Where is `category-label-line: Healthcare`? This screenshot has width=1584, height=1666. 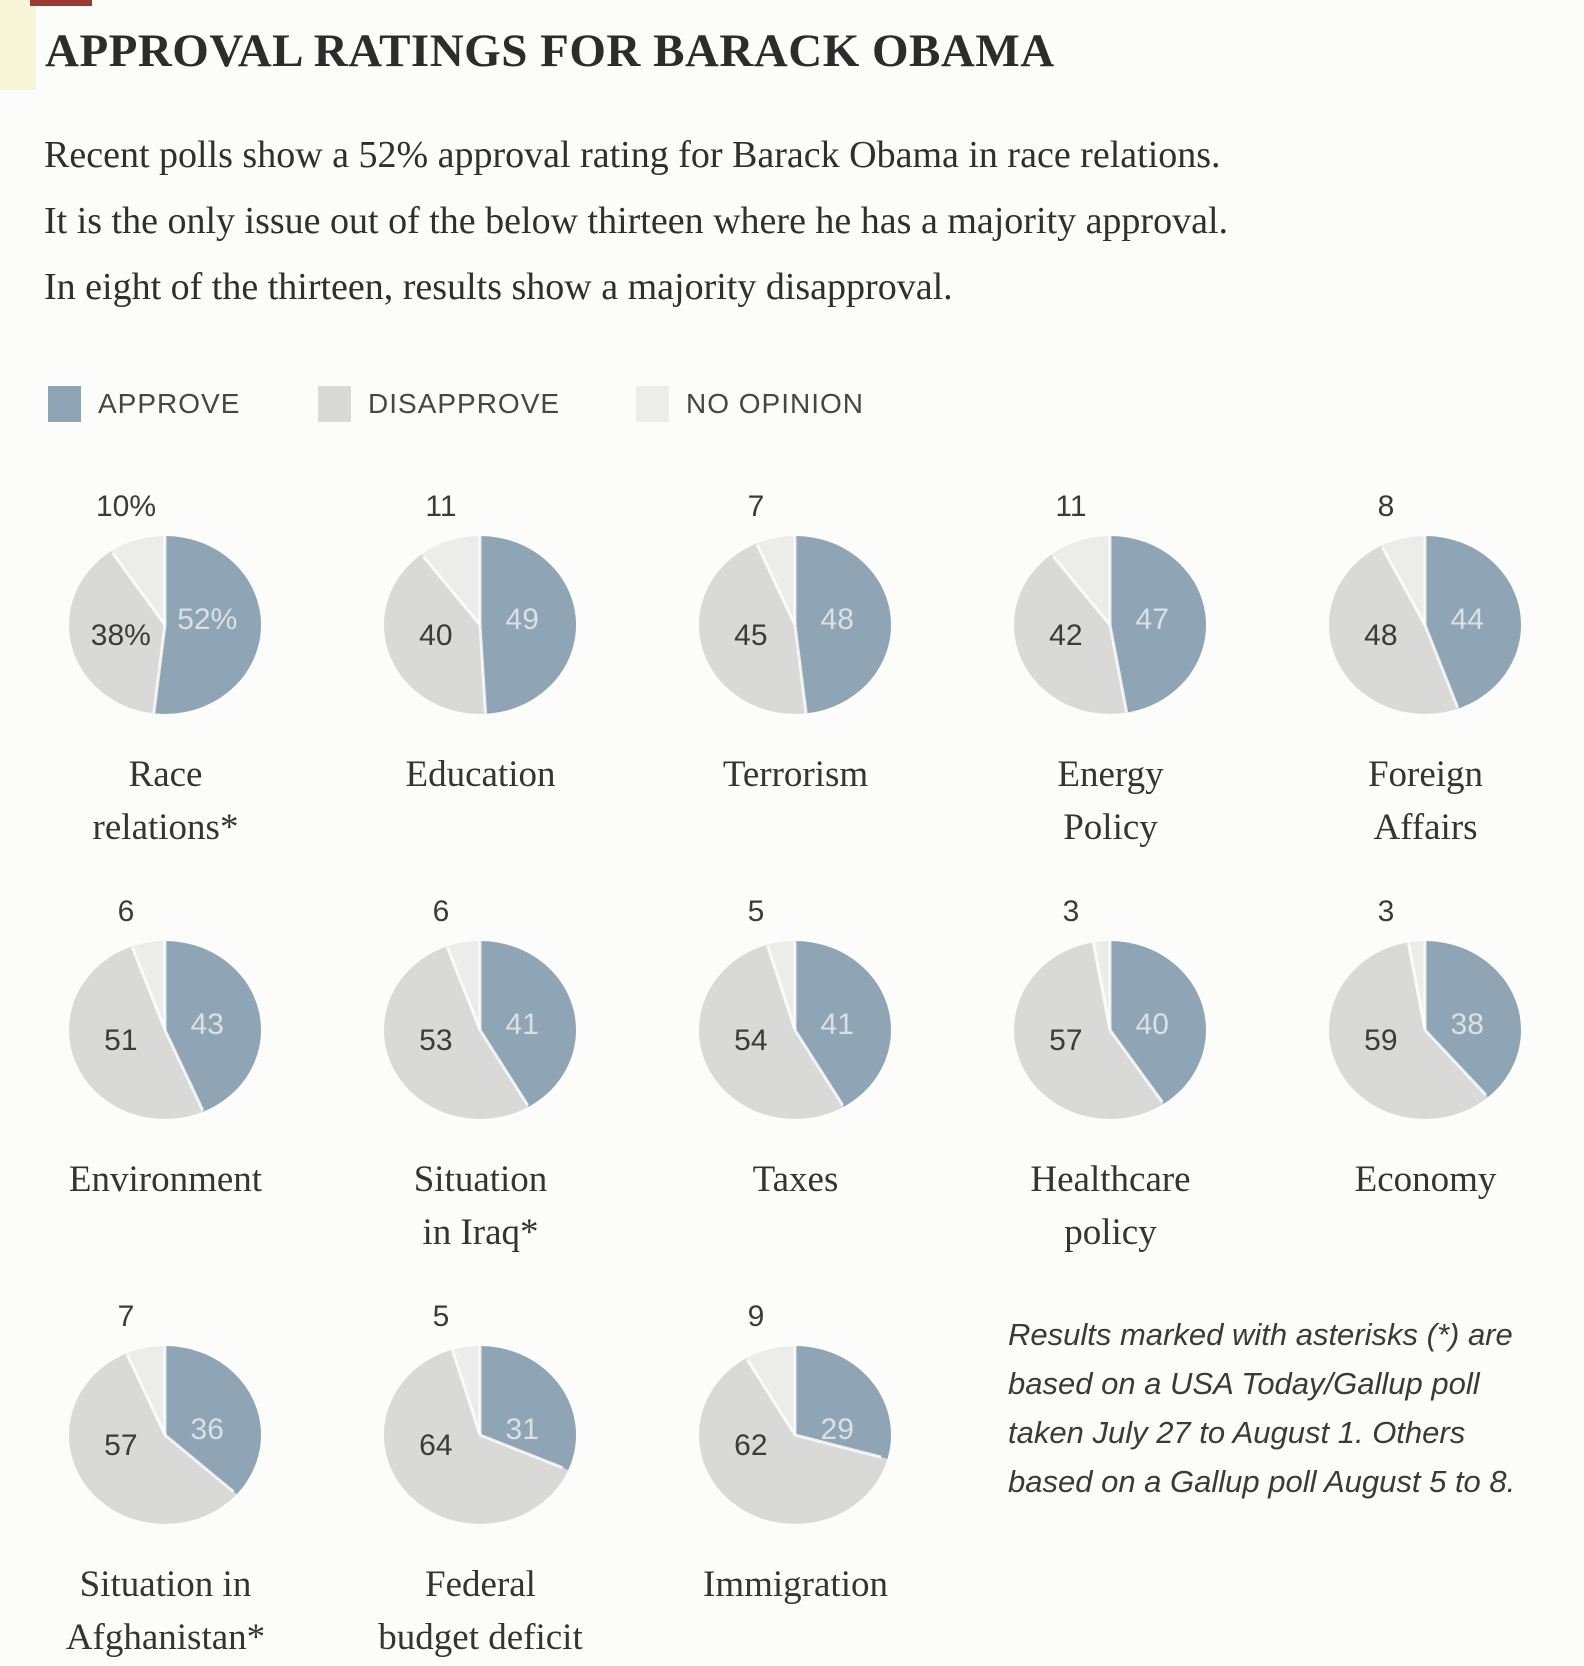
category-label-line: Healthcare is located at coordinates (1110, 1179).